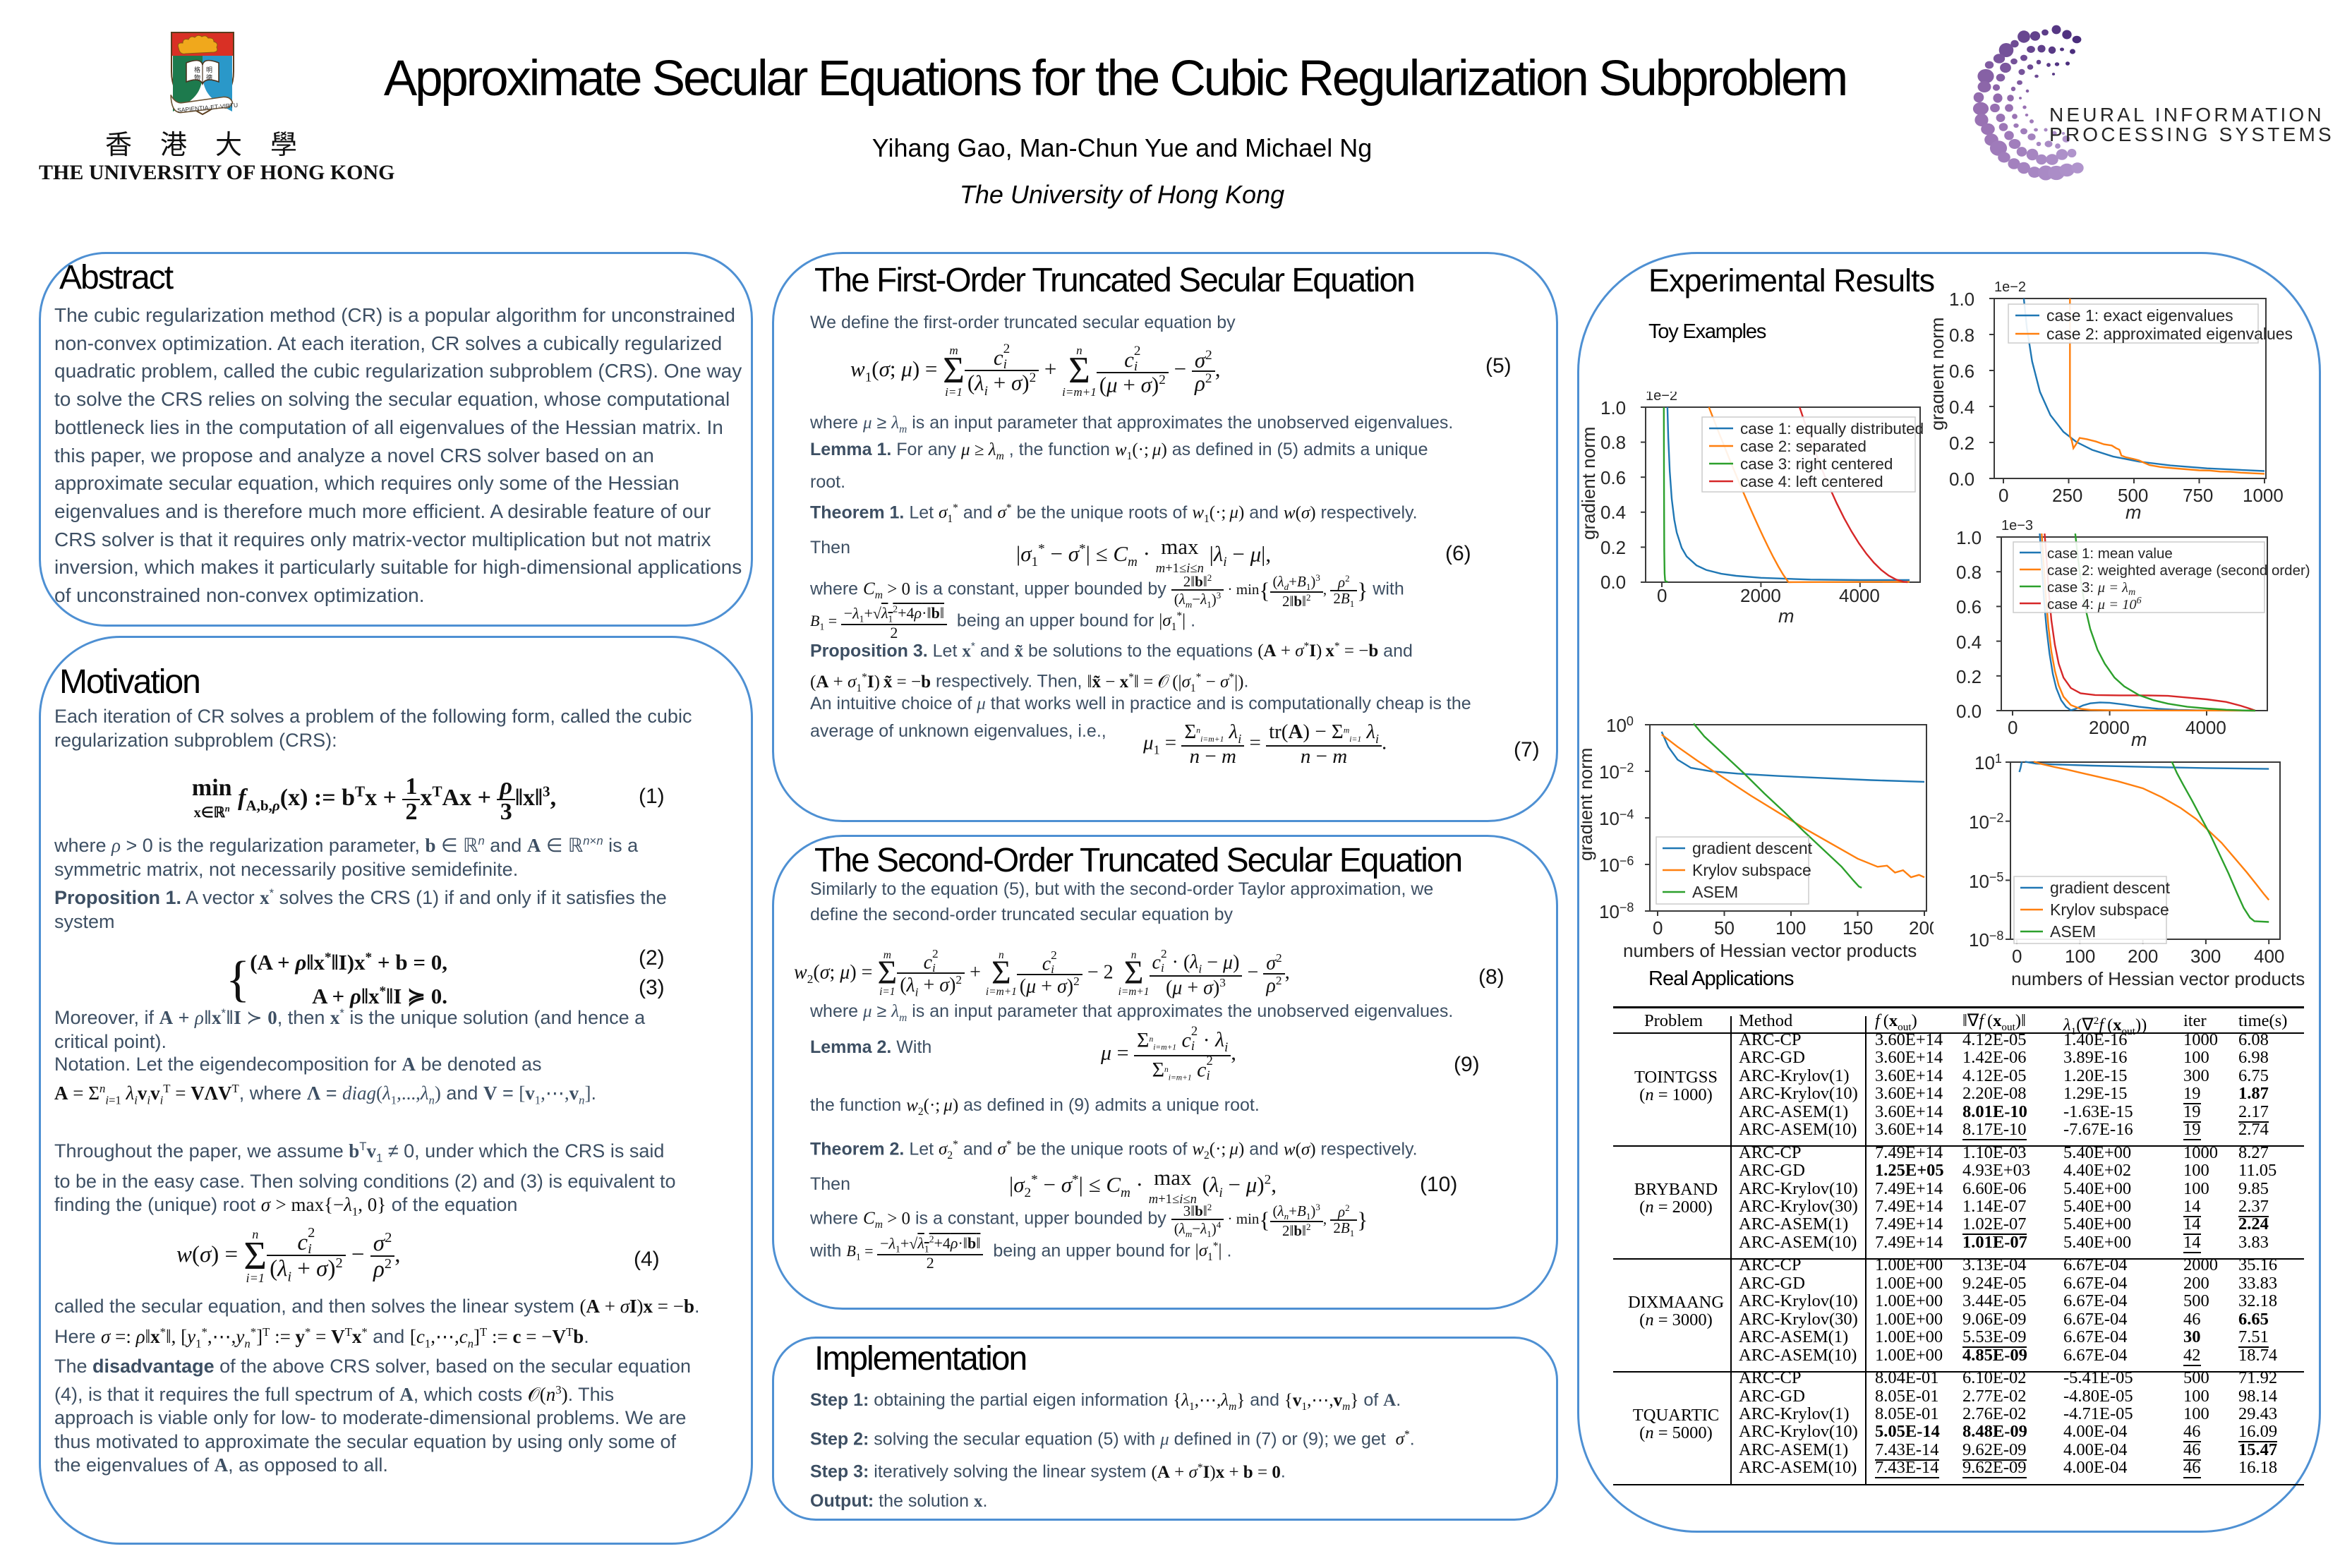  I want to click on svg-text: 明, so click(209, 69).